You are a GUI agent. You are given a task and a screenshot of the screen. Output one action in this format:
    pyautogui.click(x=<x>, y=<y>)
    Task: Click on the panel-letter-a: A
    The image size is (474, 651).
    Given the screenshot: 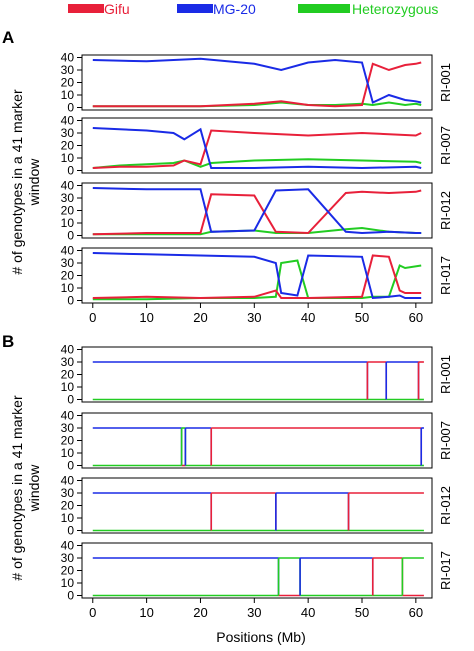 What is the action you would take?
    pyautogui.click(x=8, y=37)
    